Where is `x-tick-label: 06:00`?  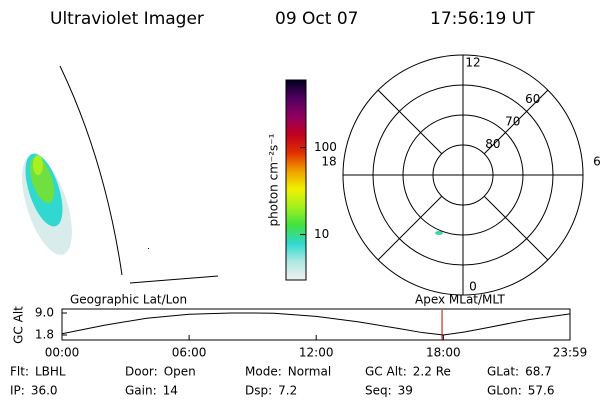 x-tick-label: 06:00 is located at coordinates (189, 353).